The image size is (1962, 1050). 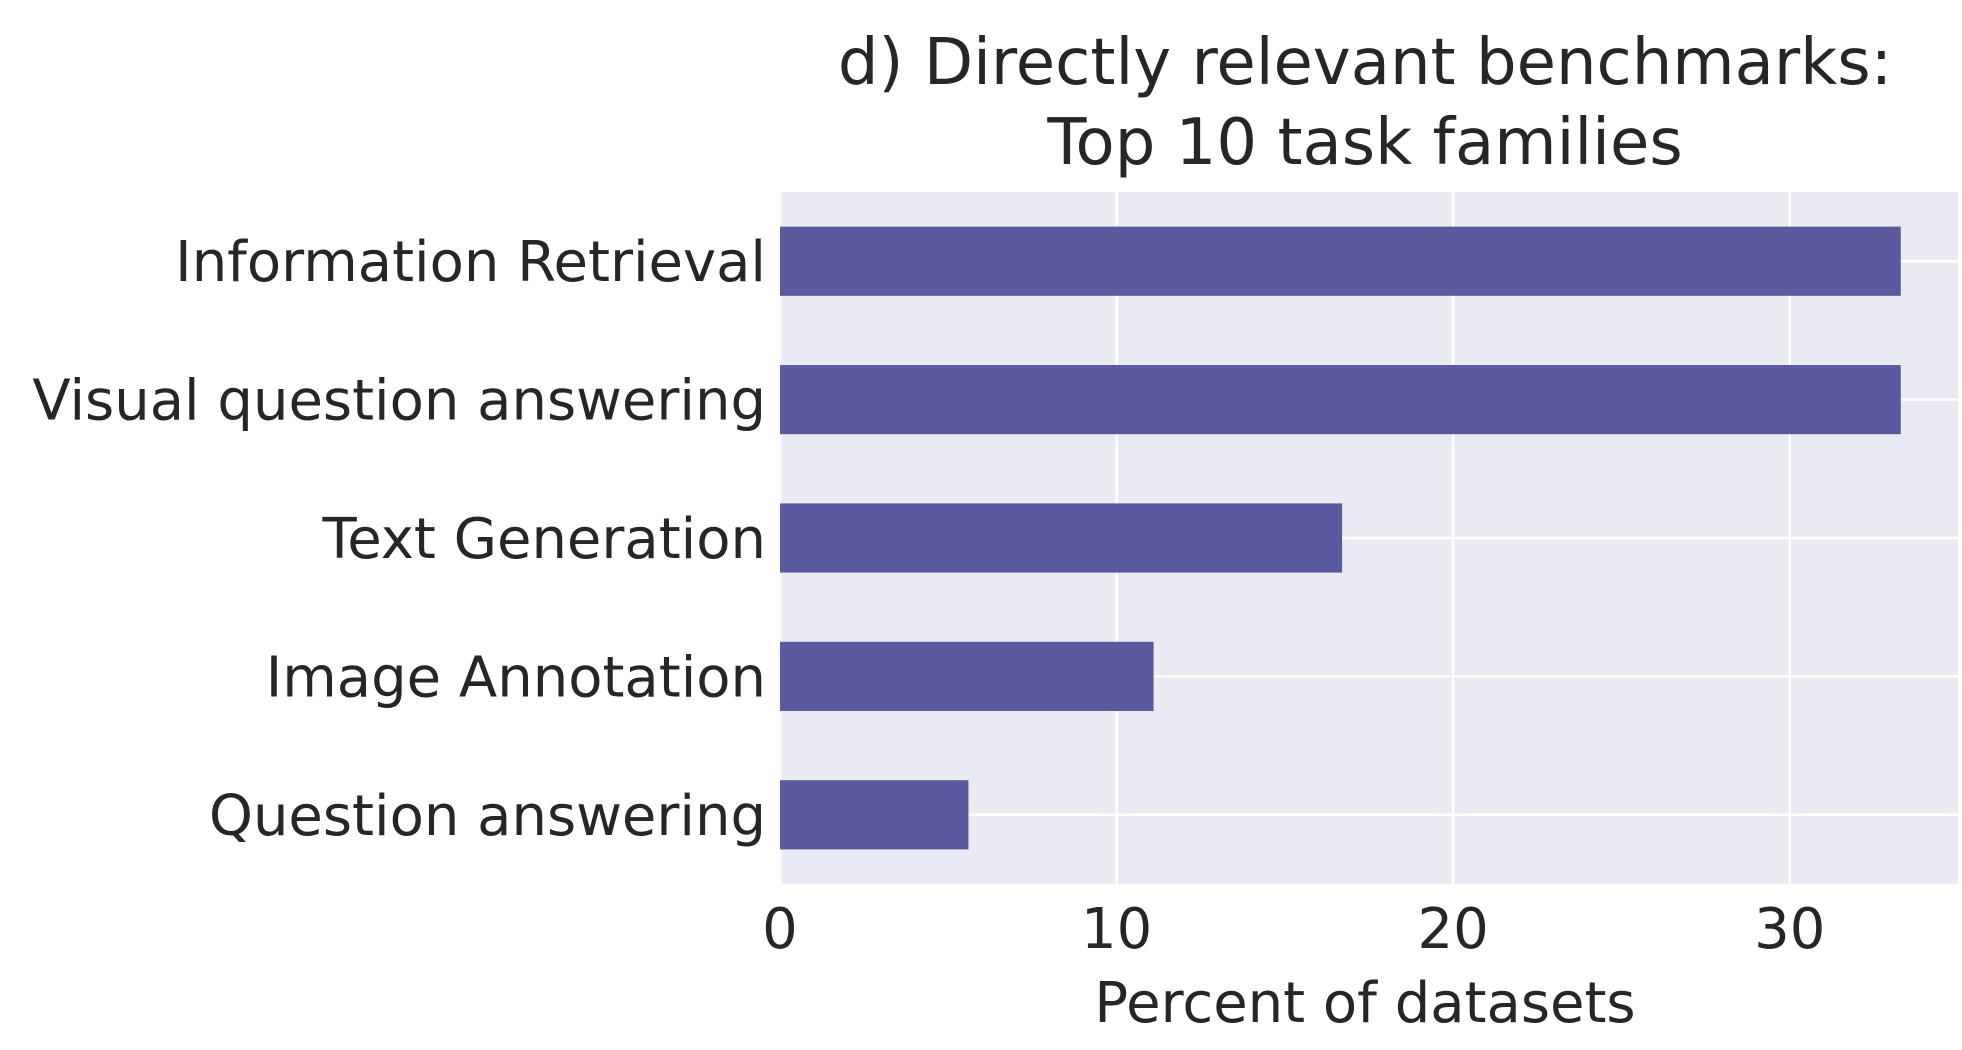 I want to click on x-tick-label: 30, so click(x=1789, y=929).